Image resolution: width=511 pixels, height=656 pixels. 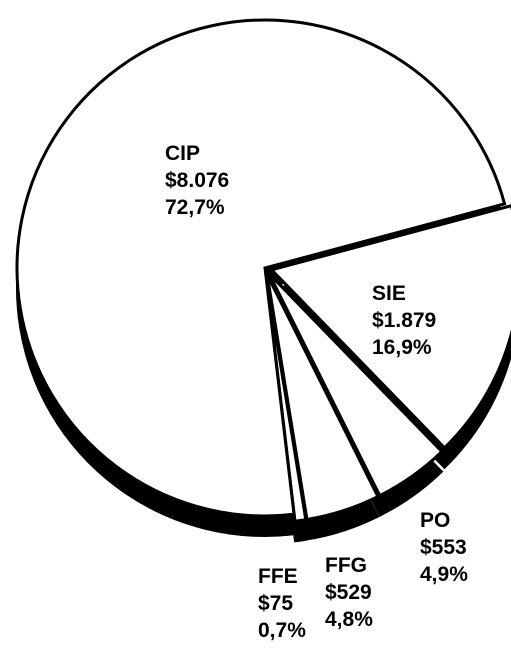 I want to click on slice-name: PO, so click(x=435, y=520).